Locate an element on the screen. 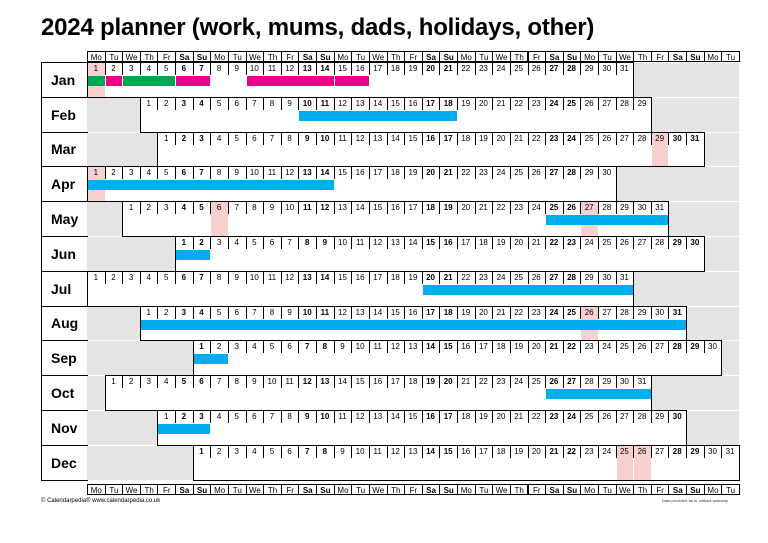 This screenshot has height=543, width=768. day-number: 7 is located at coordinates (219, 382).